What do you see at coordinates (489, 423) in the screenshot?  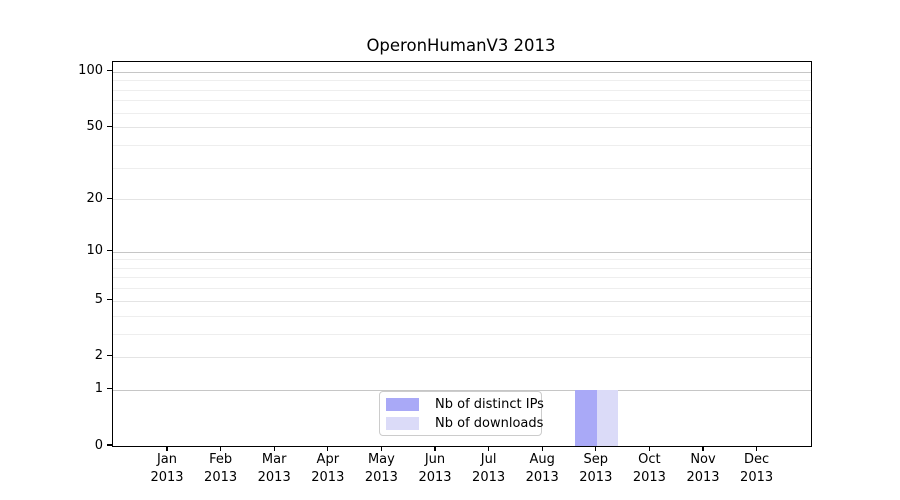 I see `legend-label: Nb of downloads` at bounding box center [489, 423].